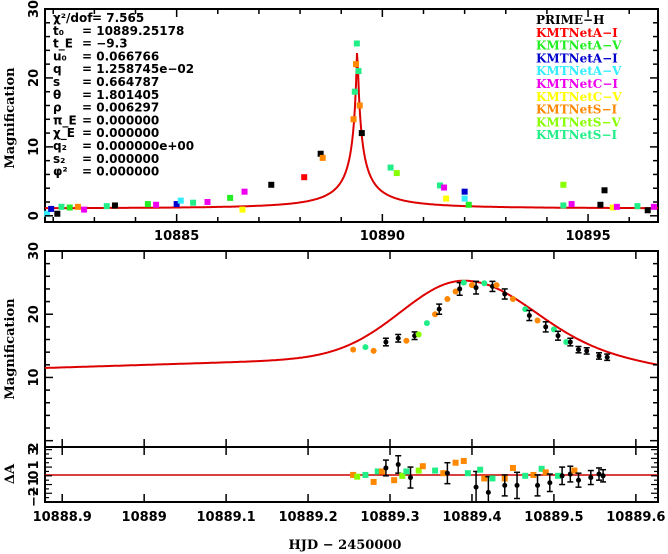 This screenshot has height=554, width=668. I want to click on y-axis-title-panel1: Magnification, so click(10, 118).